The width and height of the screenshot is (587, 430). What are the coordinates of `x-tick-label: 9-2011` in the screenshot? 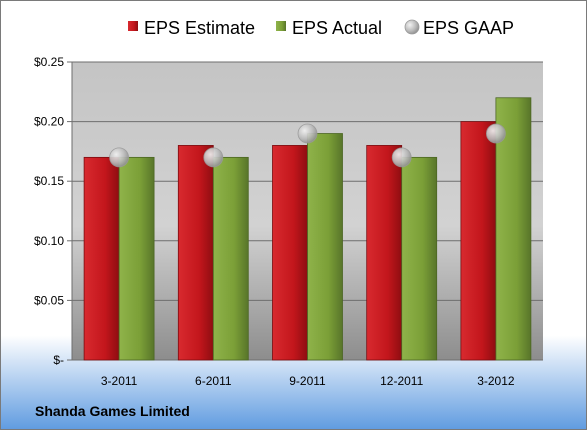 It's located at (307, 381).